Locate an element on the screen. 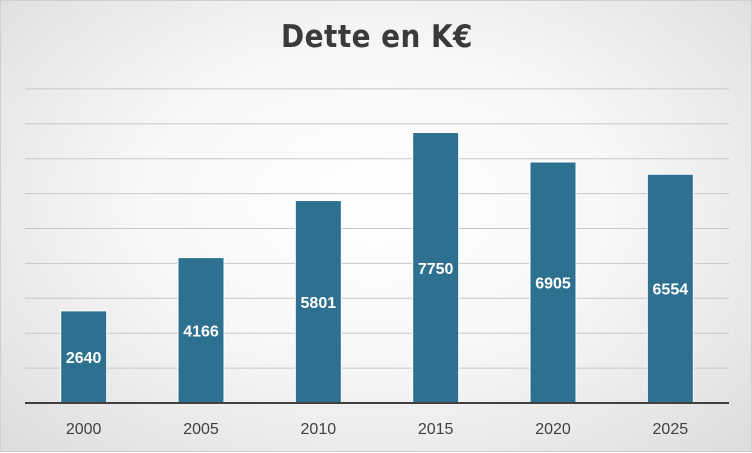 Image resolution: width=752 pixels, height=453 pixels. data-label: 5801 is located at coordinates (319, 303).